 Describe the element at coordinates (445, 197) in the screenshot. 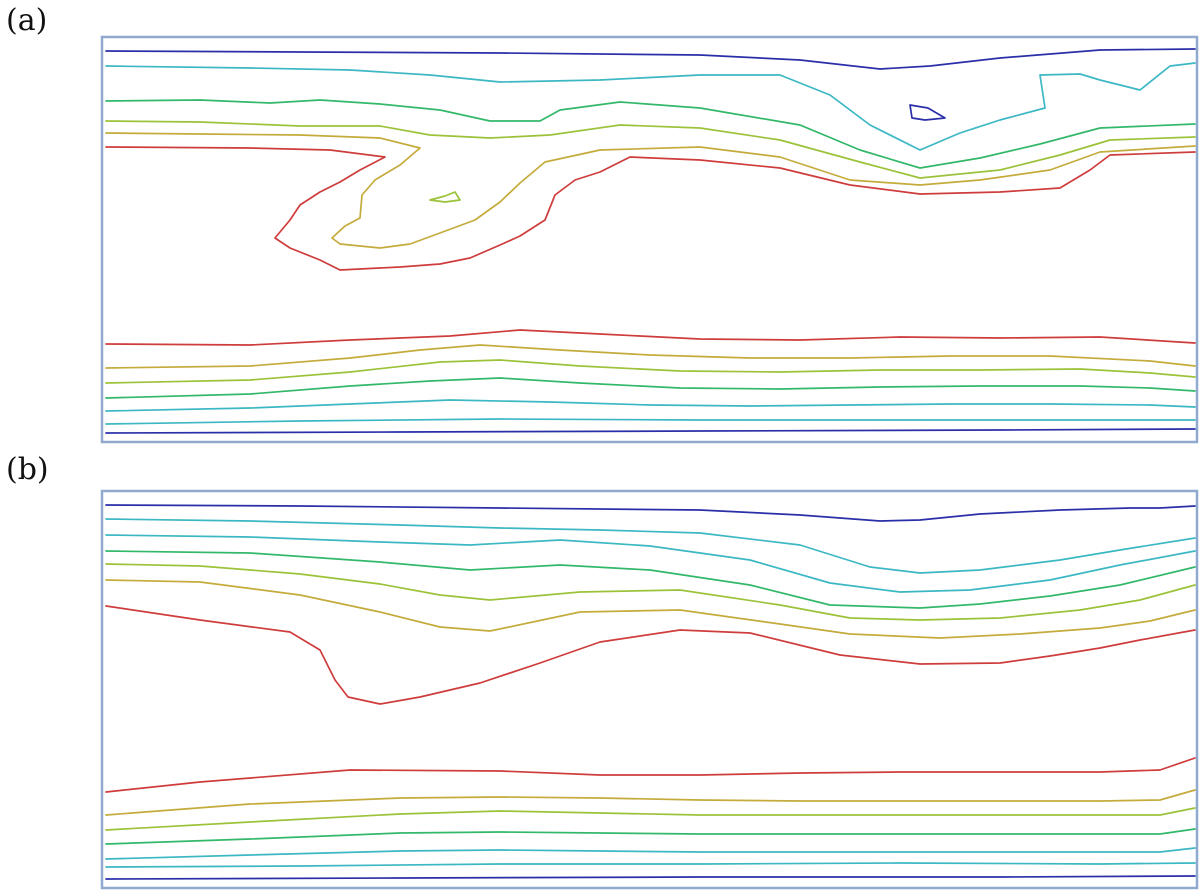

I see `panel-a-contour-loop-yellow` at that location.